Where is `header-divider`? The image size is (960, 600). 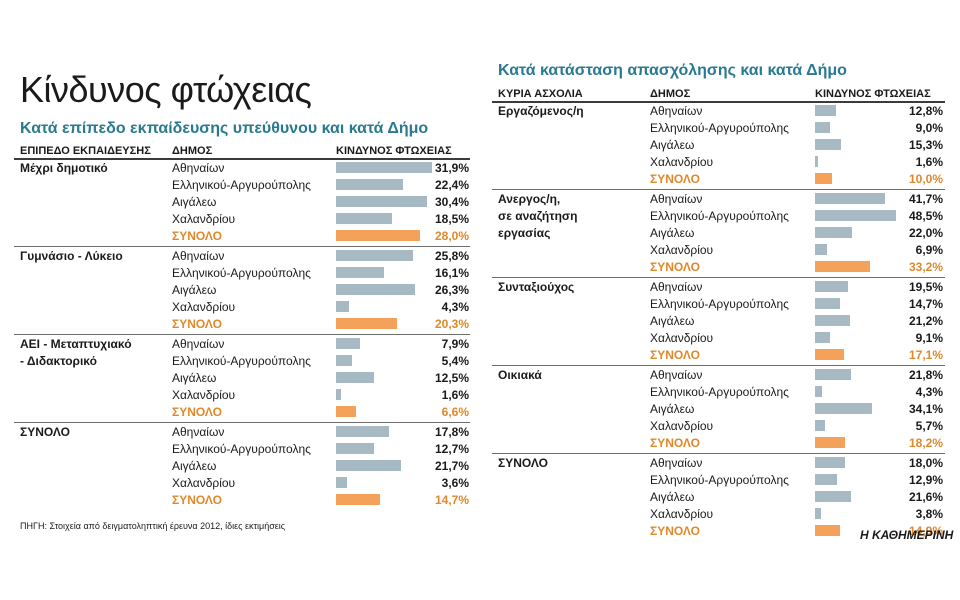 header-divider is located at coordinates (242, 159).